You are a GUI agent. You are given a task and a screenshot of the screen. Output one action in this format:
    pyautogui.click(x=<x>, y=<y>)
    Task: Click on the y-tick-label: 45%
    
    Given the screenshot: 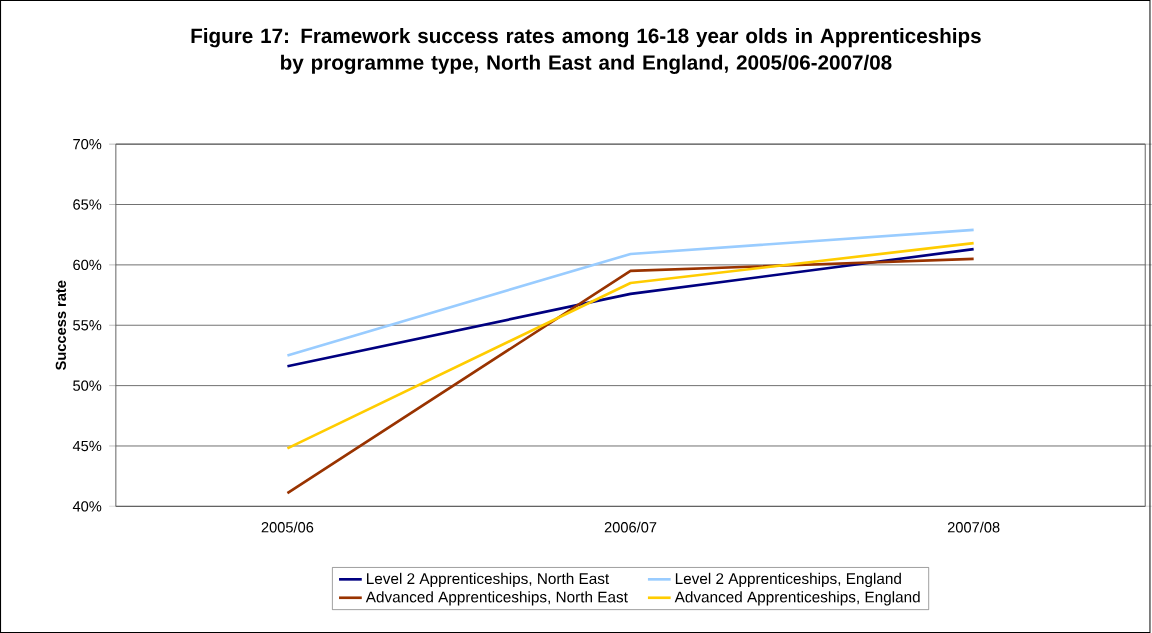 What is the action you would take?
    pyautogui.click(x=87, y=446)
    